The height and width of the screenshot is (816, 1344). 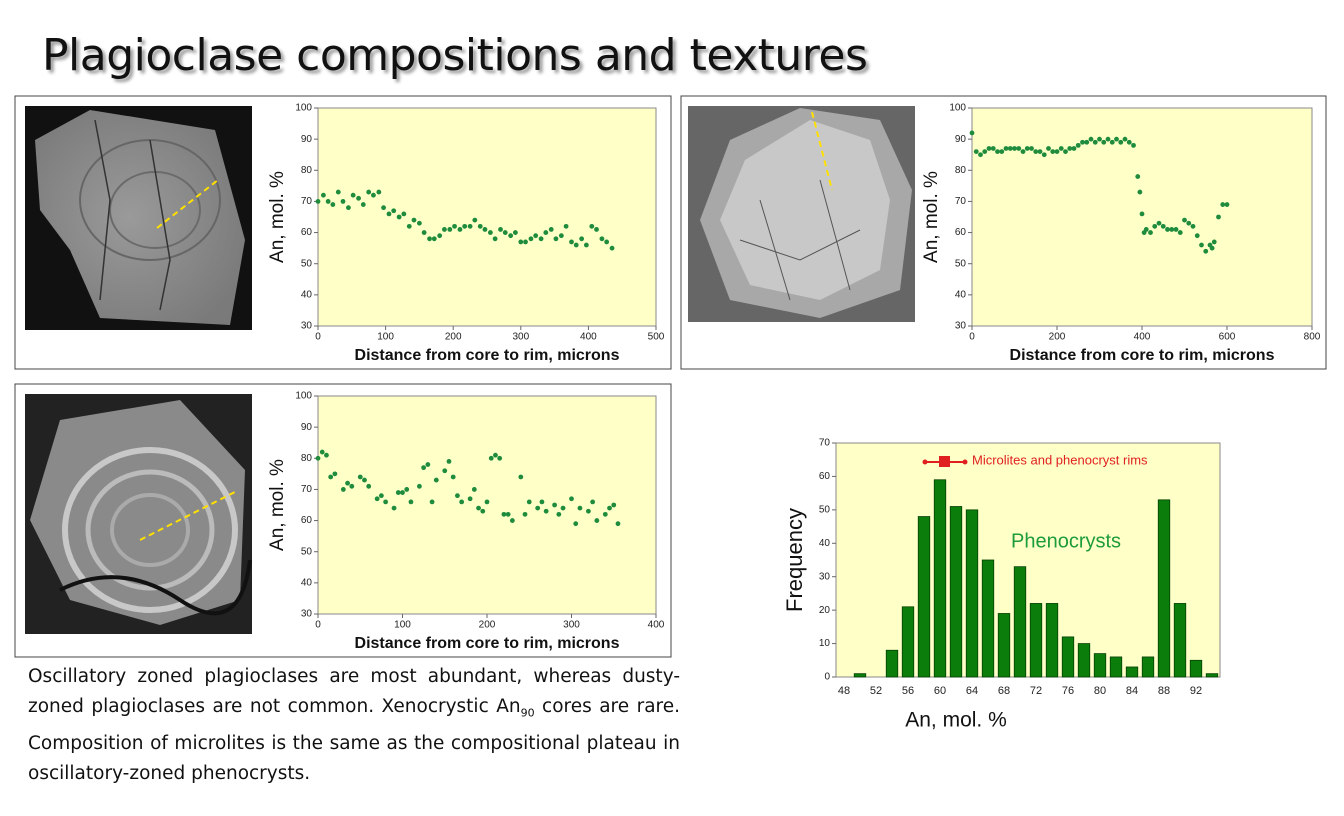 What do you see at coordinates (825, 509) in the screenshot?
I see `y-tick-label: 50` at bounding box center [825, 509].